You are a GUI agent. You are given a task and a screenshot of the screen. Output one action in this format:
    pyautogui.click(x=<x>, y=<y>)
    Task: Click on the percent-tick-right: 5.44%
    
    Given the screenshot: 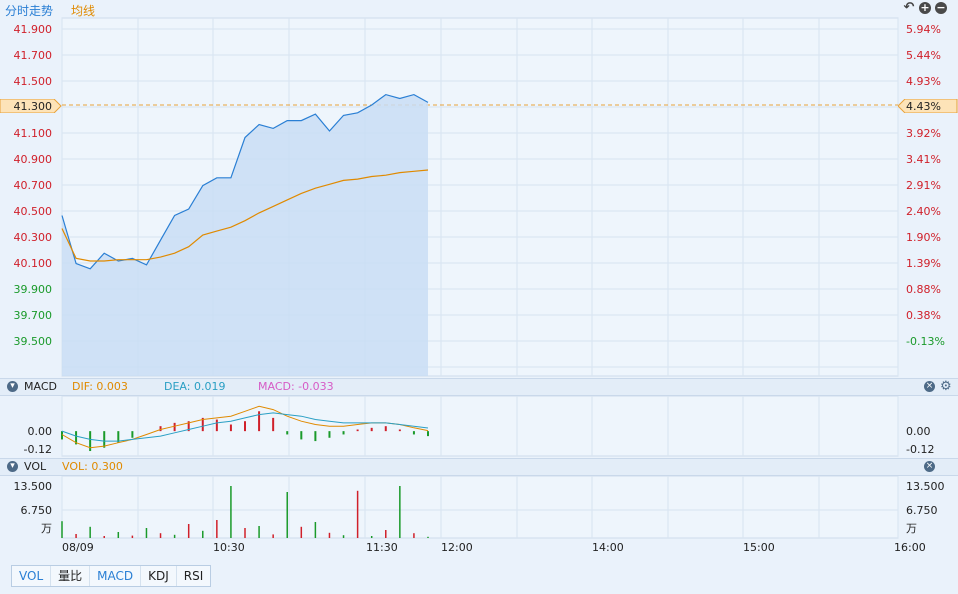 What is the action you would take?
    pyautogui.click(x=923, y=55)
    